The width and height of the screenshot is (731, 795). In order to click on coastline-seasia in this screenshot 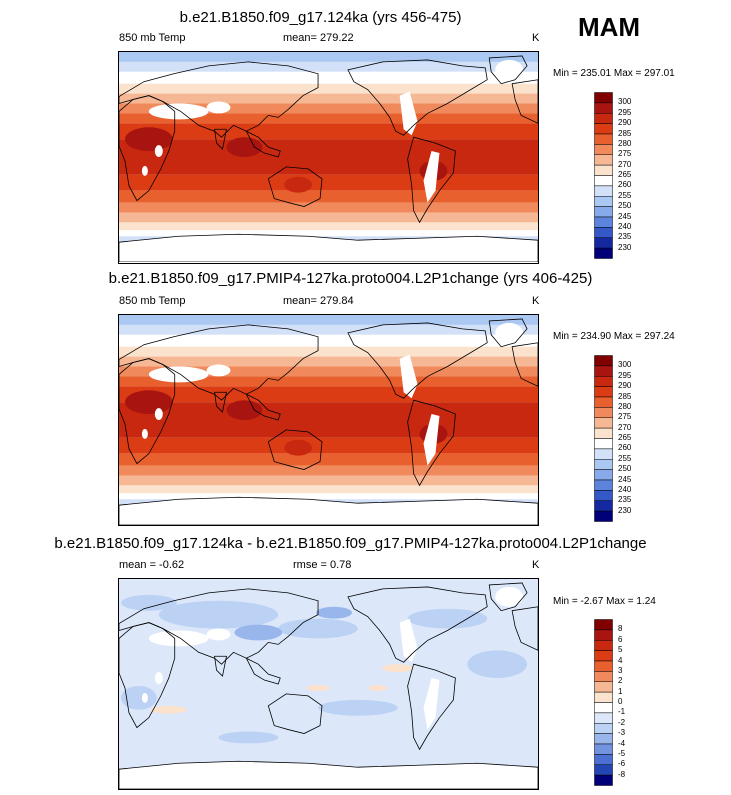, I will do `click(263, 407)`.